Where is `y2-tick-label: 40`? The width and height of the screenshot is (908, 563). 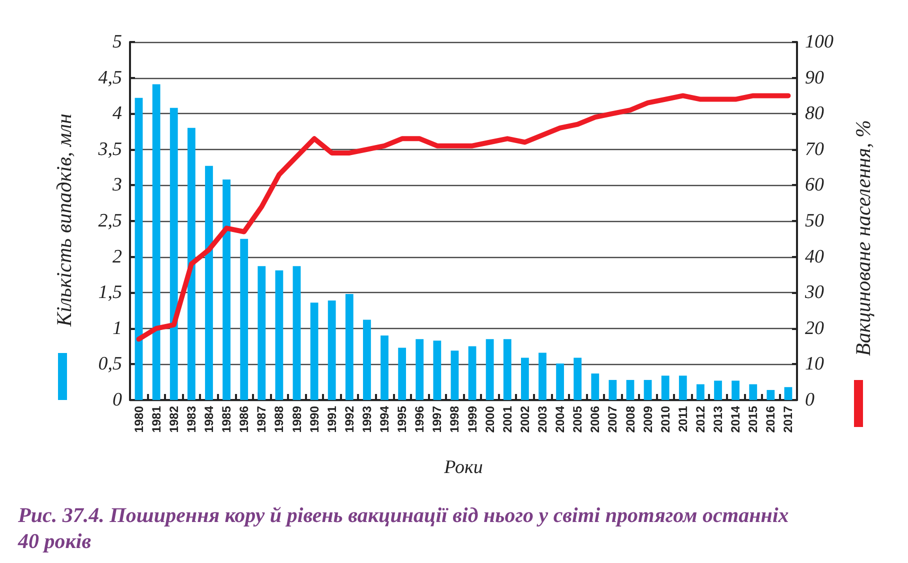
y2-tick-label: 40 is located at coordinates (814, 257).